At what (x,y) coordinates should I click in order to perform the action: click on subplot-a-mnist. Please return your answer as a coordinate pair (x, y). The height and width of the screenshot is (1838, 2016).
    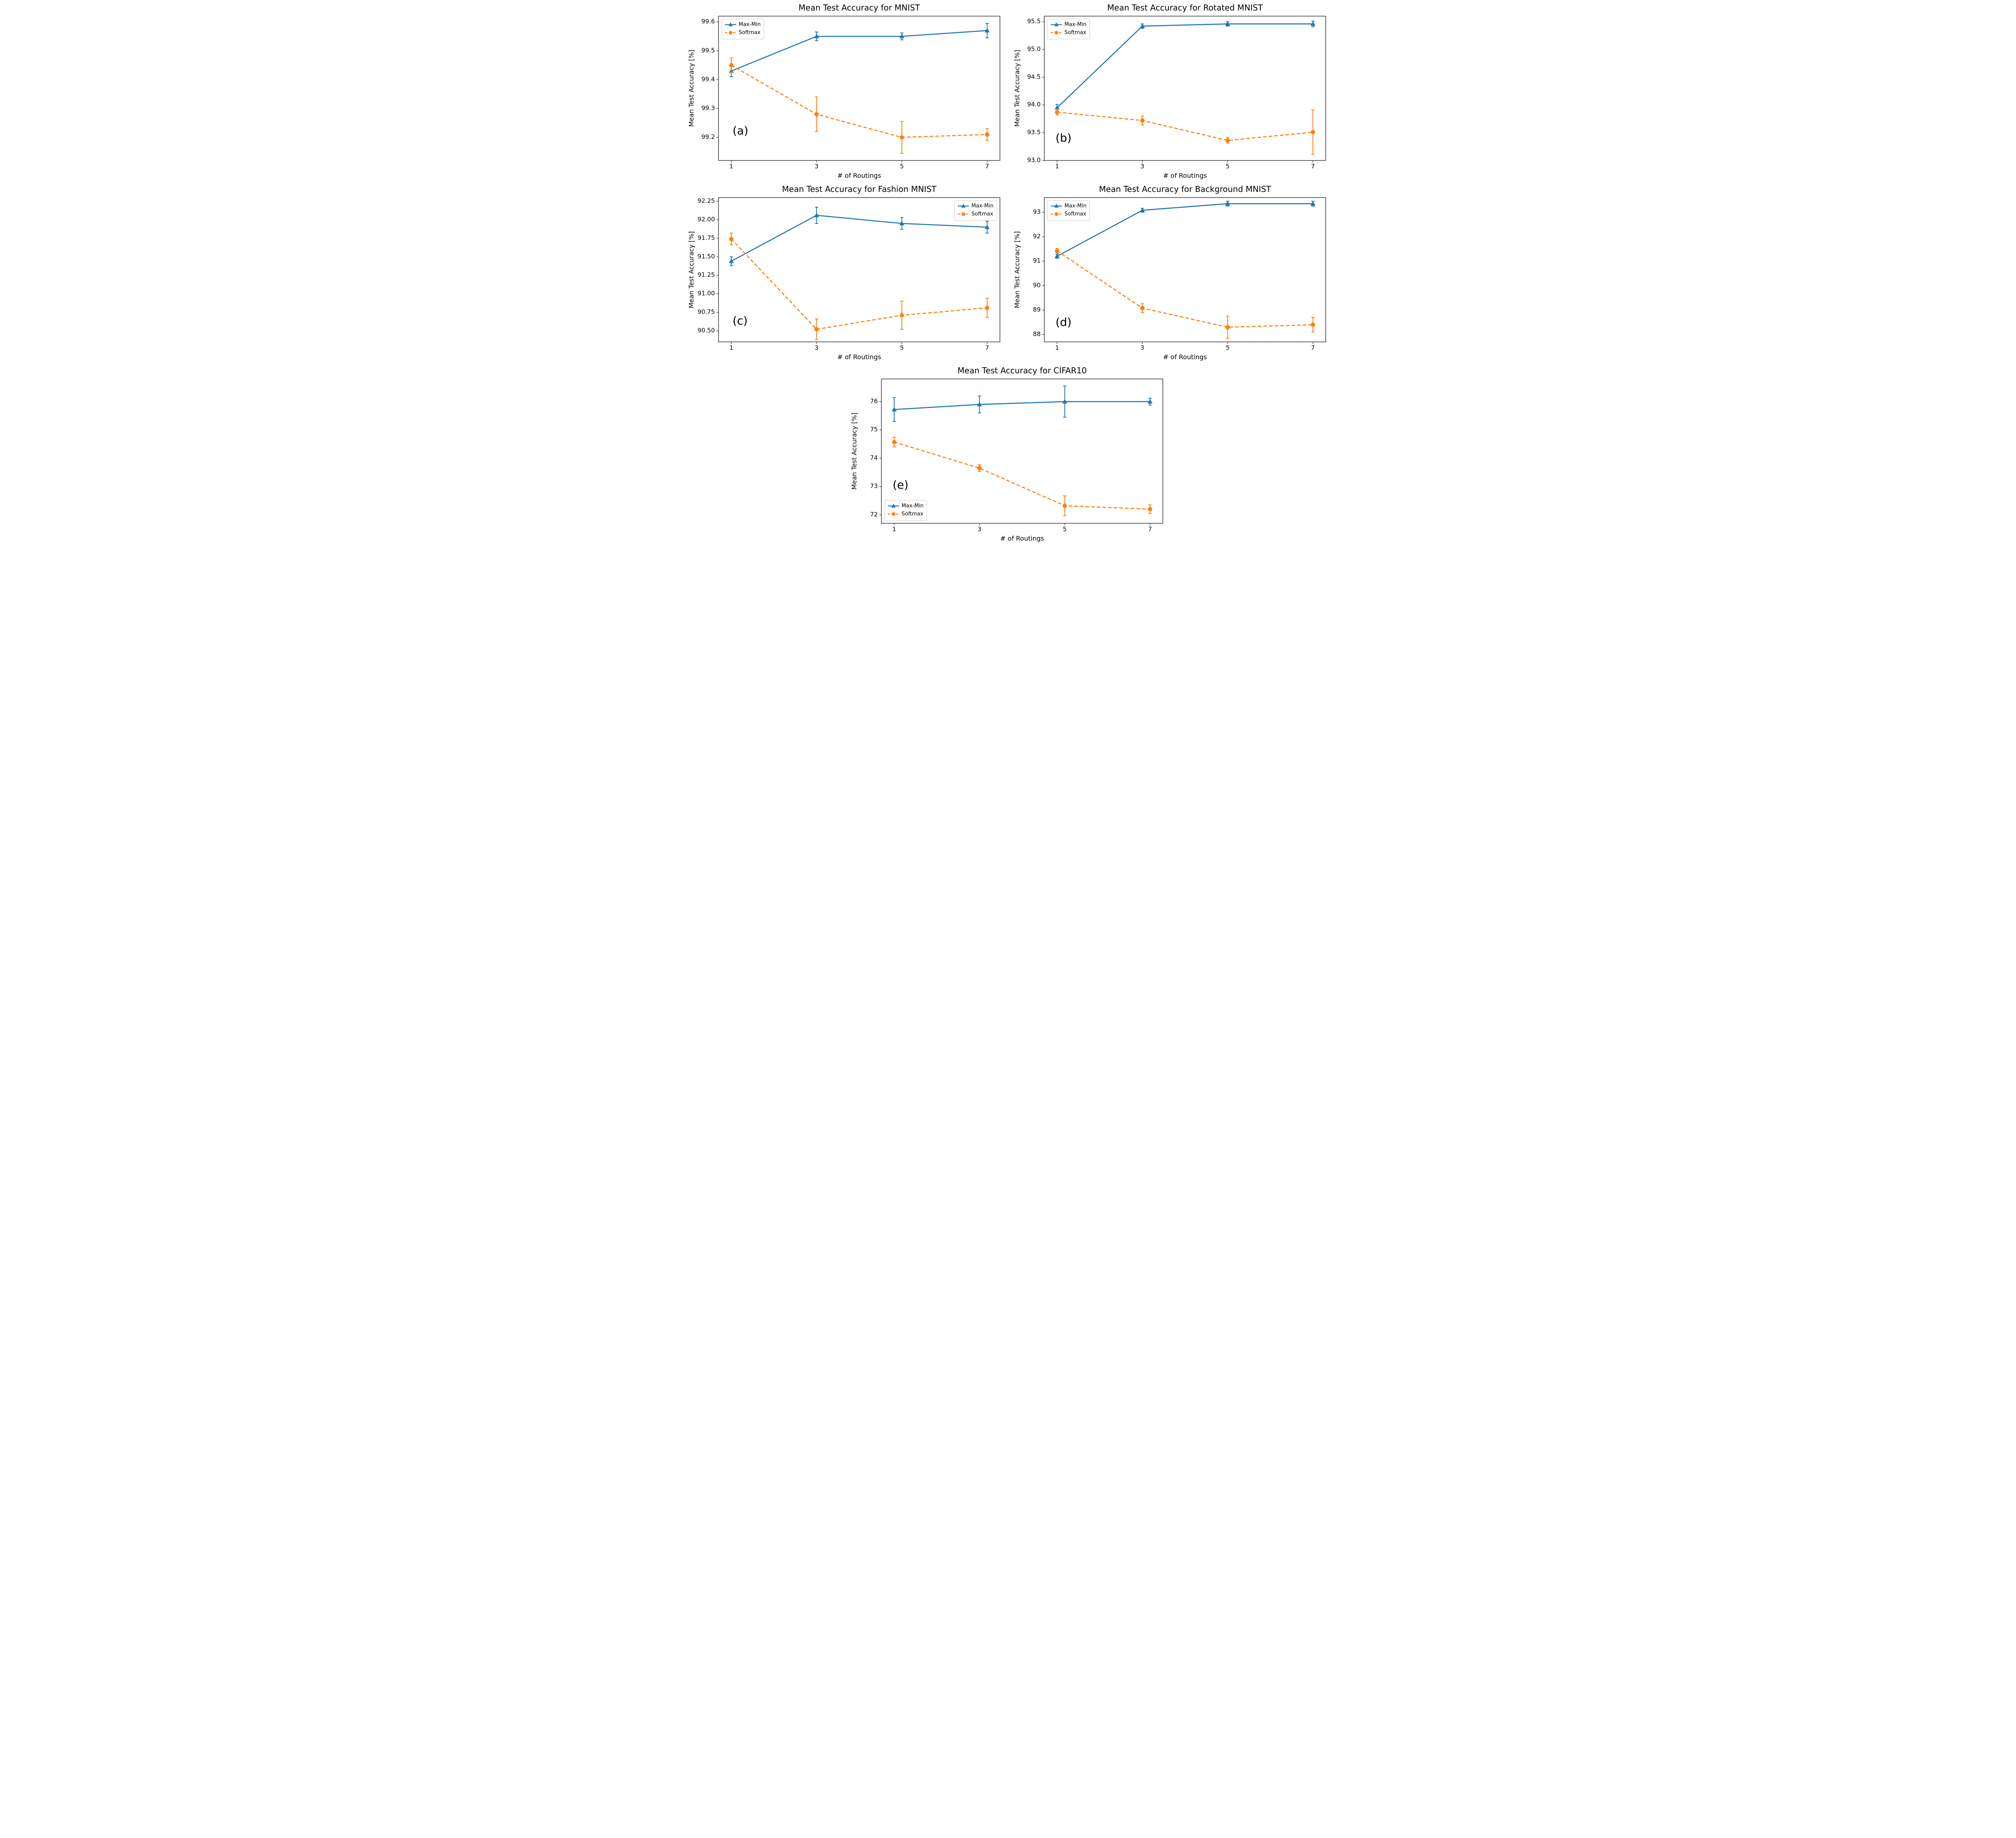
    Looking at the image, I should click on (845, 92).